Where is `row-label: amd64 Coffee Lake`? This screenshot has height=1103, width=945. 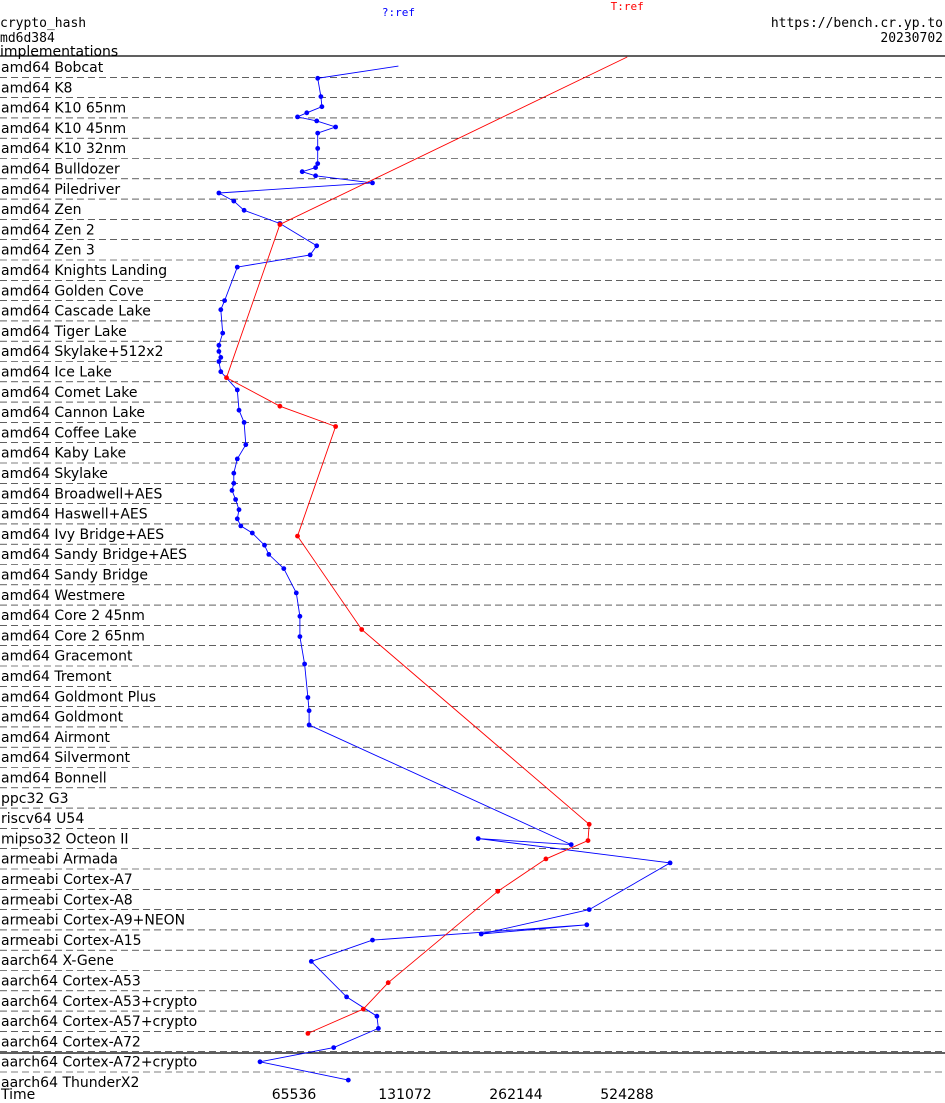
row-label: amd64 Coffee Lake is located at coordinates (69, 433).